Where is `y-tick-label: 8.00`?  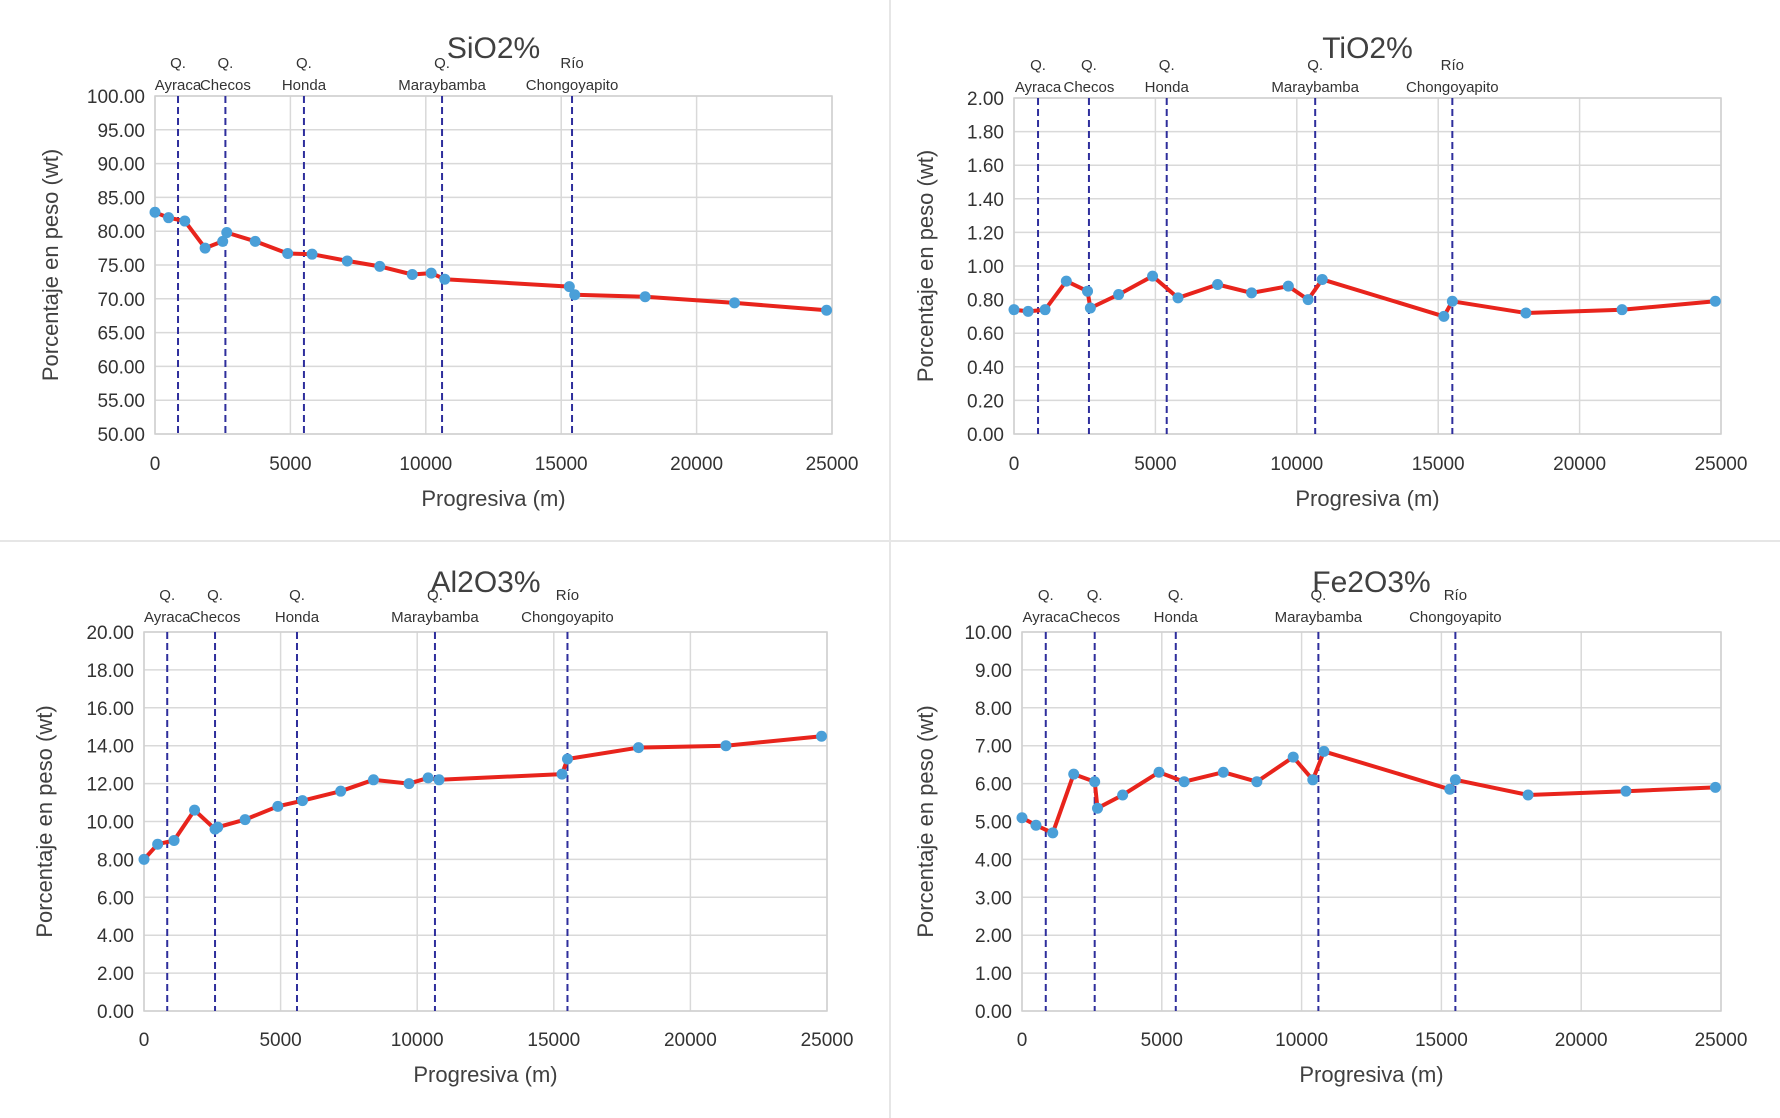 y-tick-label: 8.00 is located at coordinates (993, 709).